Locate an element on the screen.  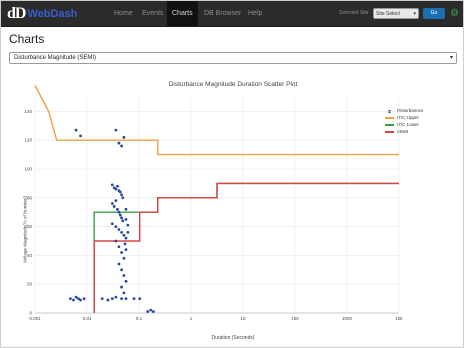
logo-wordmark: WebDash is located at coordinates (52, 13).